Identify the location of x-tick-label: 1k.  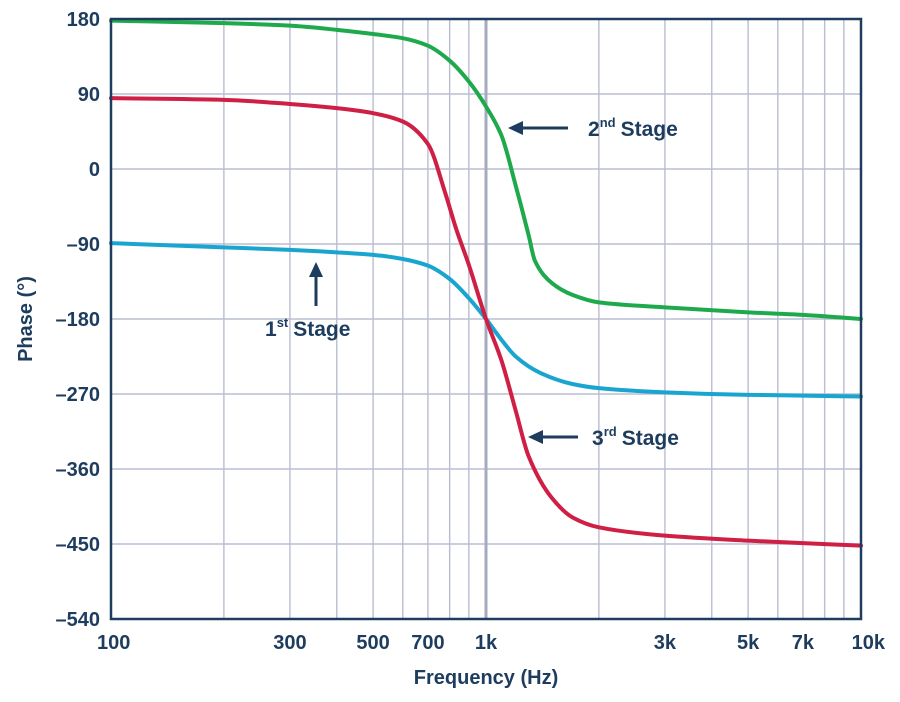
(486, 643).